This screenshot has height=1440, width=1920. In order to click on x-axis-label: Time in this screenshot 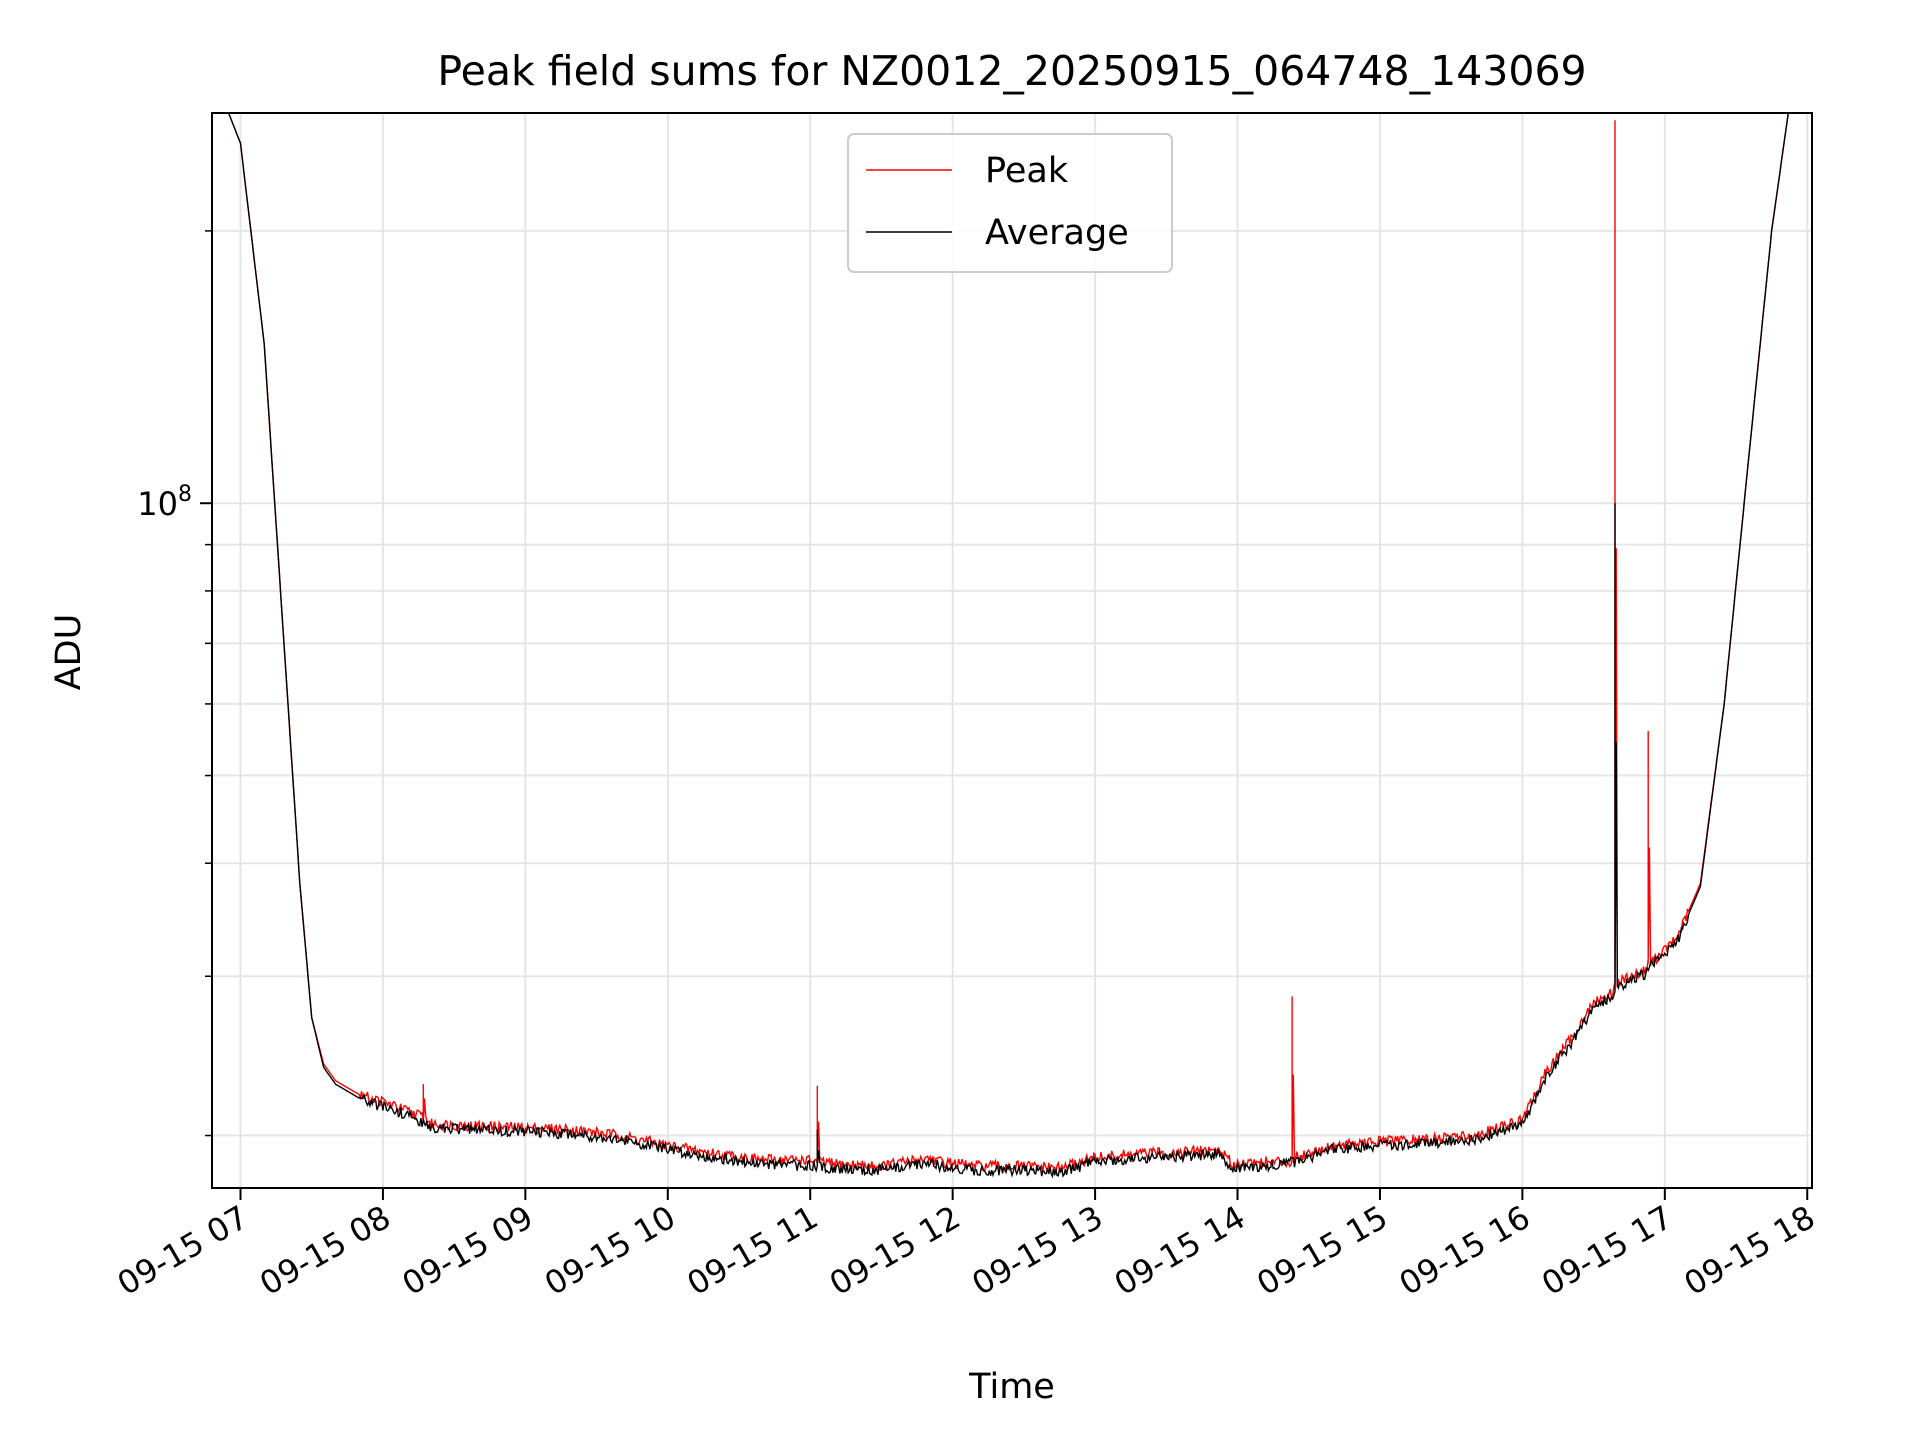, I will do `click(1011, 1387)`.